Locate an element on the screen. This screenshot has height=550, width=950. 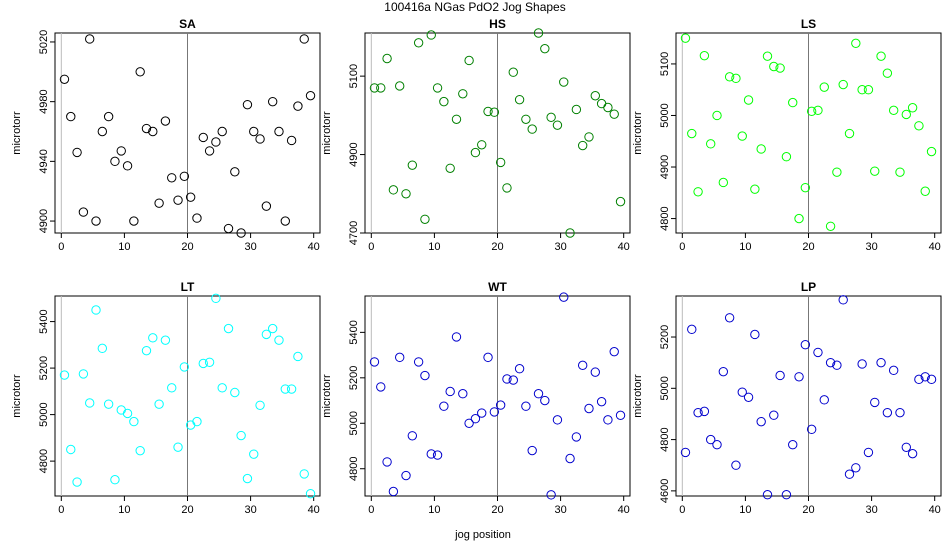
panel-title: LS is located at coordinates (808, 24).